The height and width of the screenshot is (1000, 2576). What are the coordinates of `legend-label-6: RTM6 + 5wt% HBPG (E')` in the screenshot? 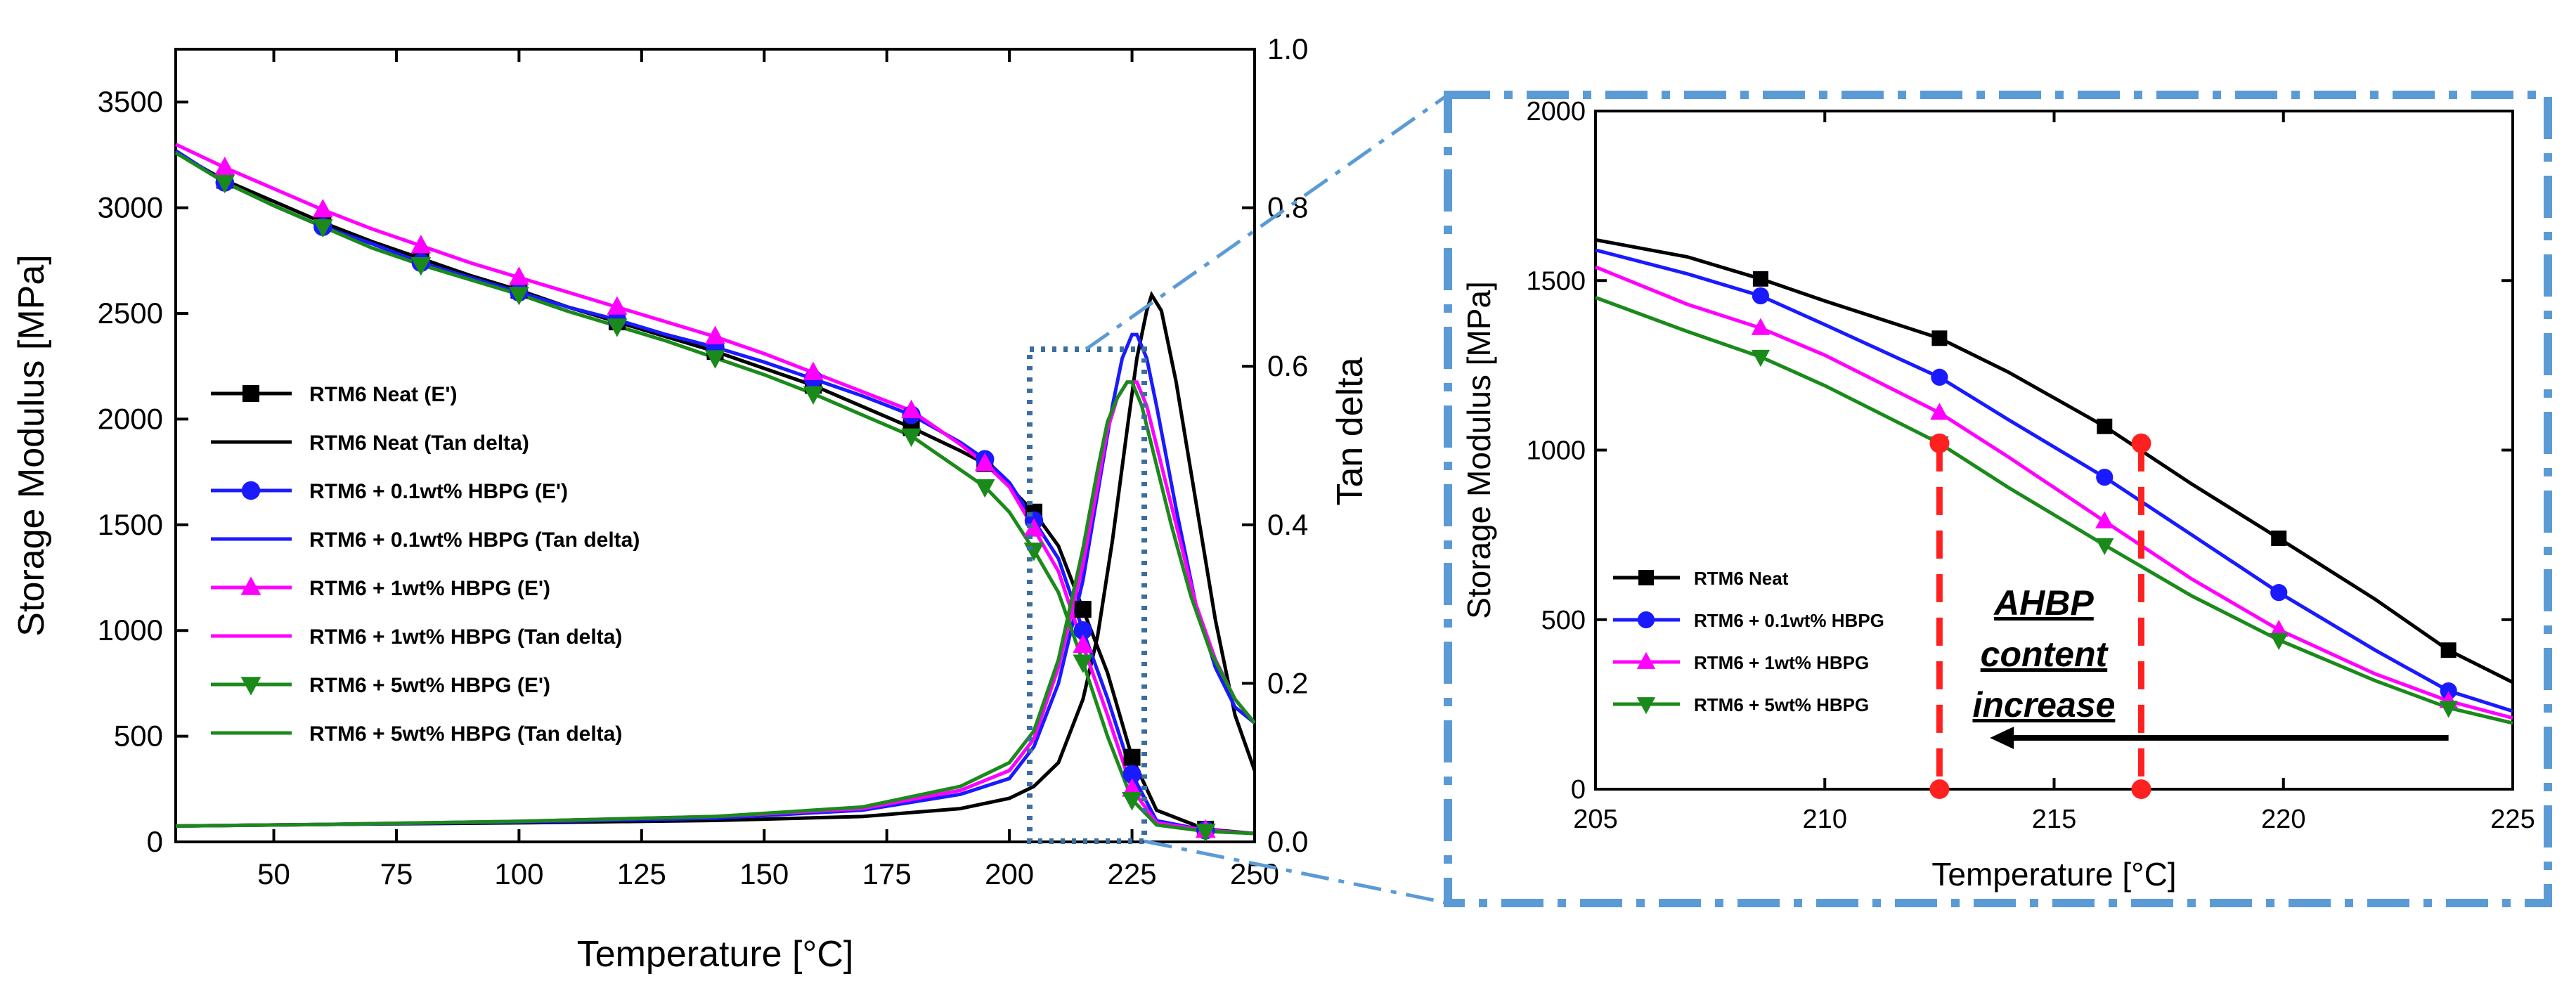 It's located at (429, 685).